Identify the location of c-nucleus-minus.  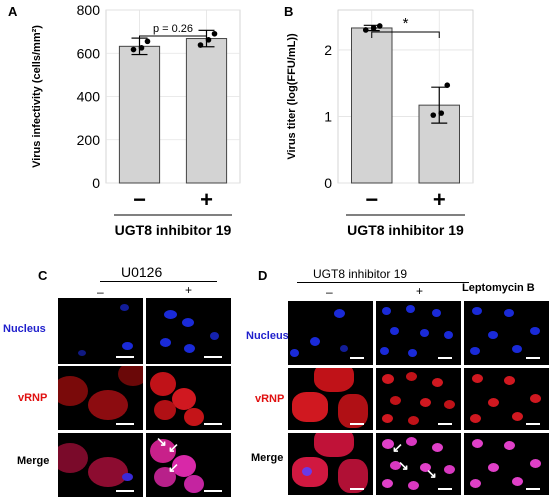
(100, 331).